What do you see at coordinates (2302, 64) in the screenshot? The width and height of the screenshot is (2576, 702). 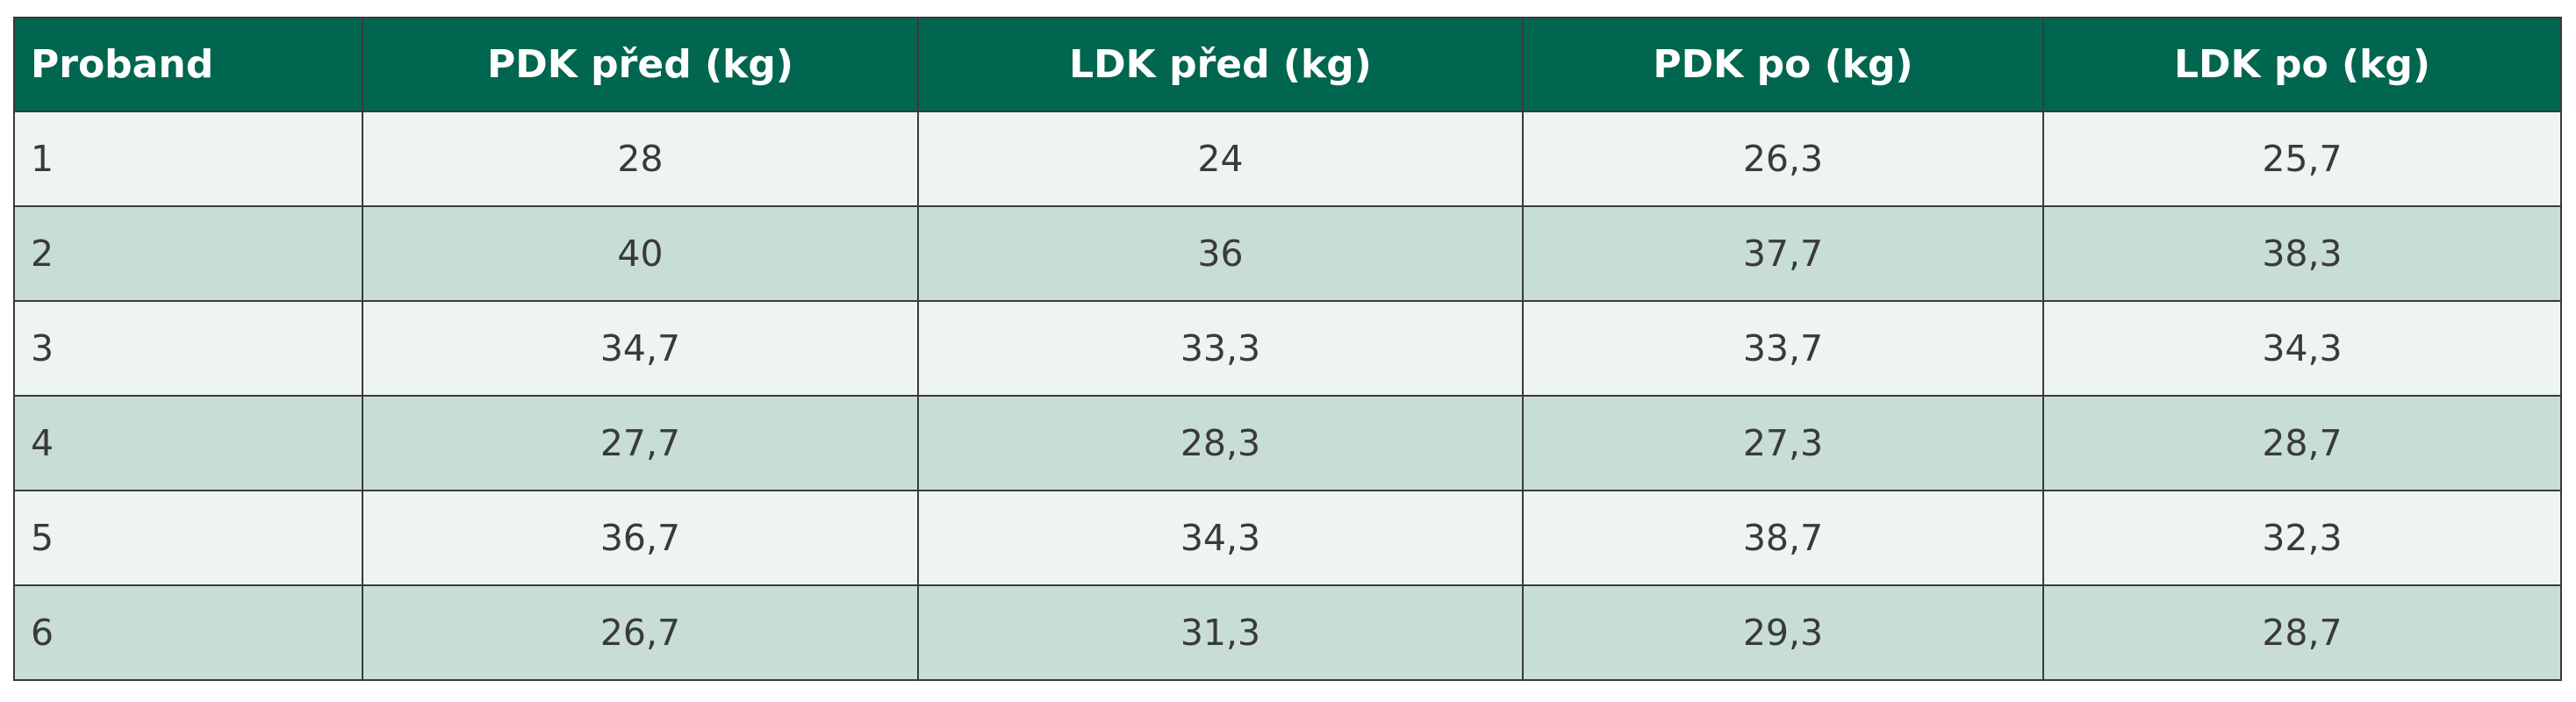 I see `header-cell: LDK po (kg)` at bounding box center [2302, 64].